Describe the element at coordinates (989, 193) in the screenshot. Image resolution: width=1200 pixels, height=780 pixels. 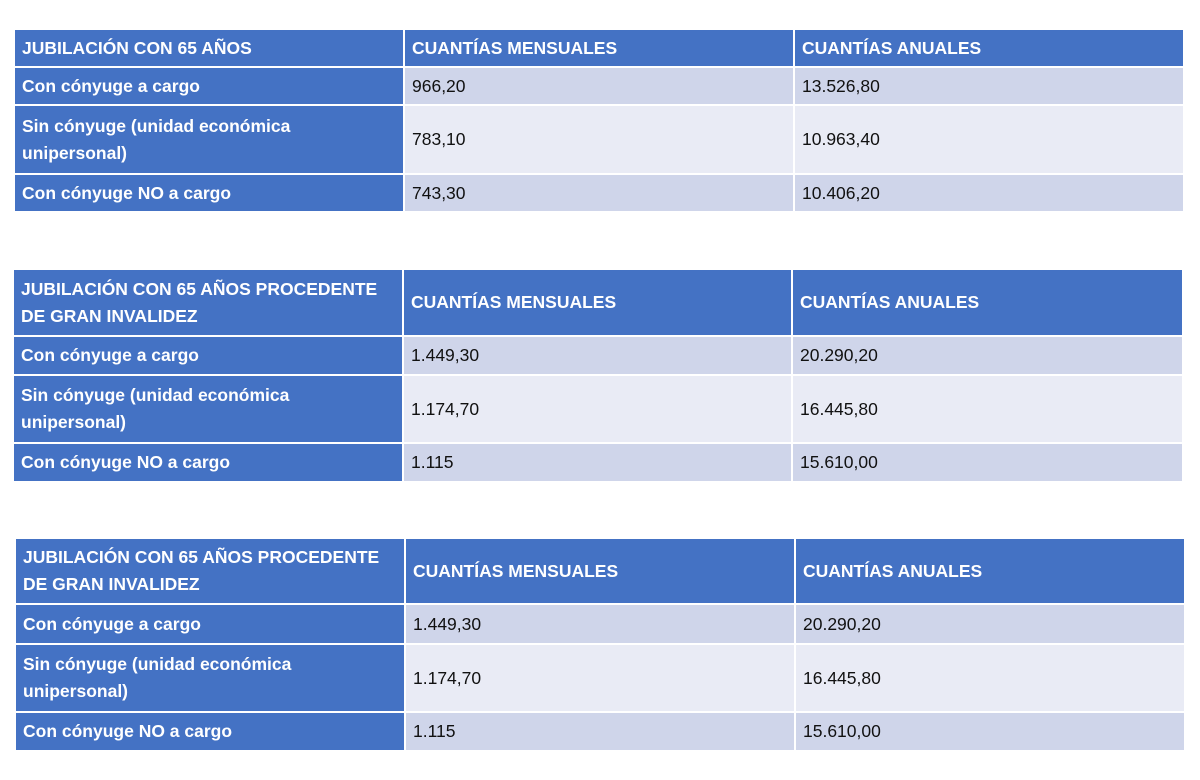
I see `annual-value: 10.406,20` at that location.